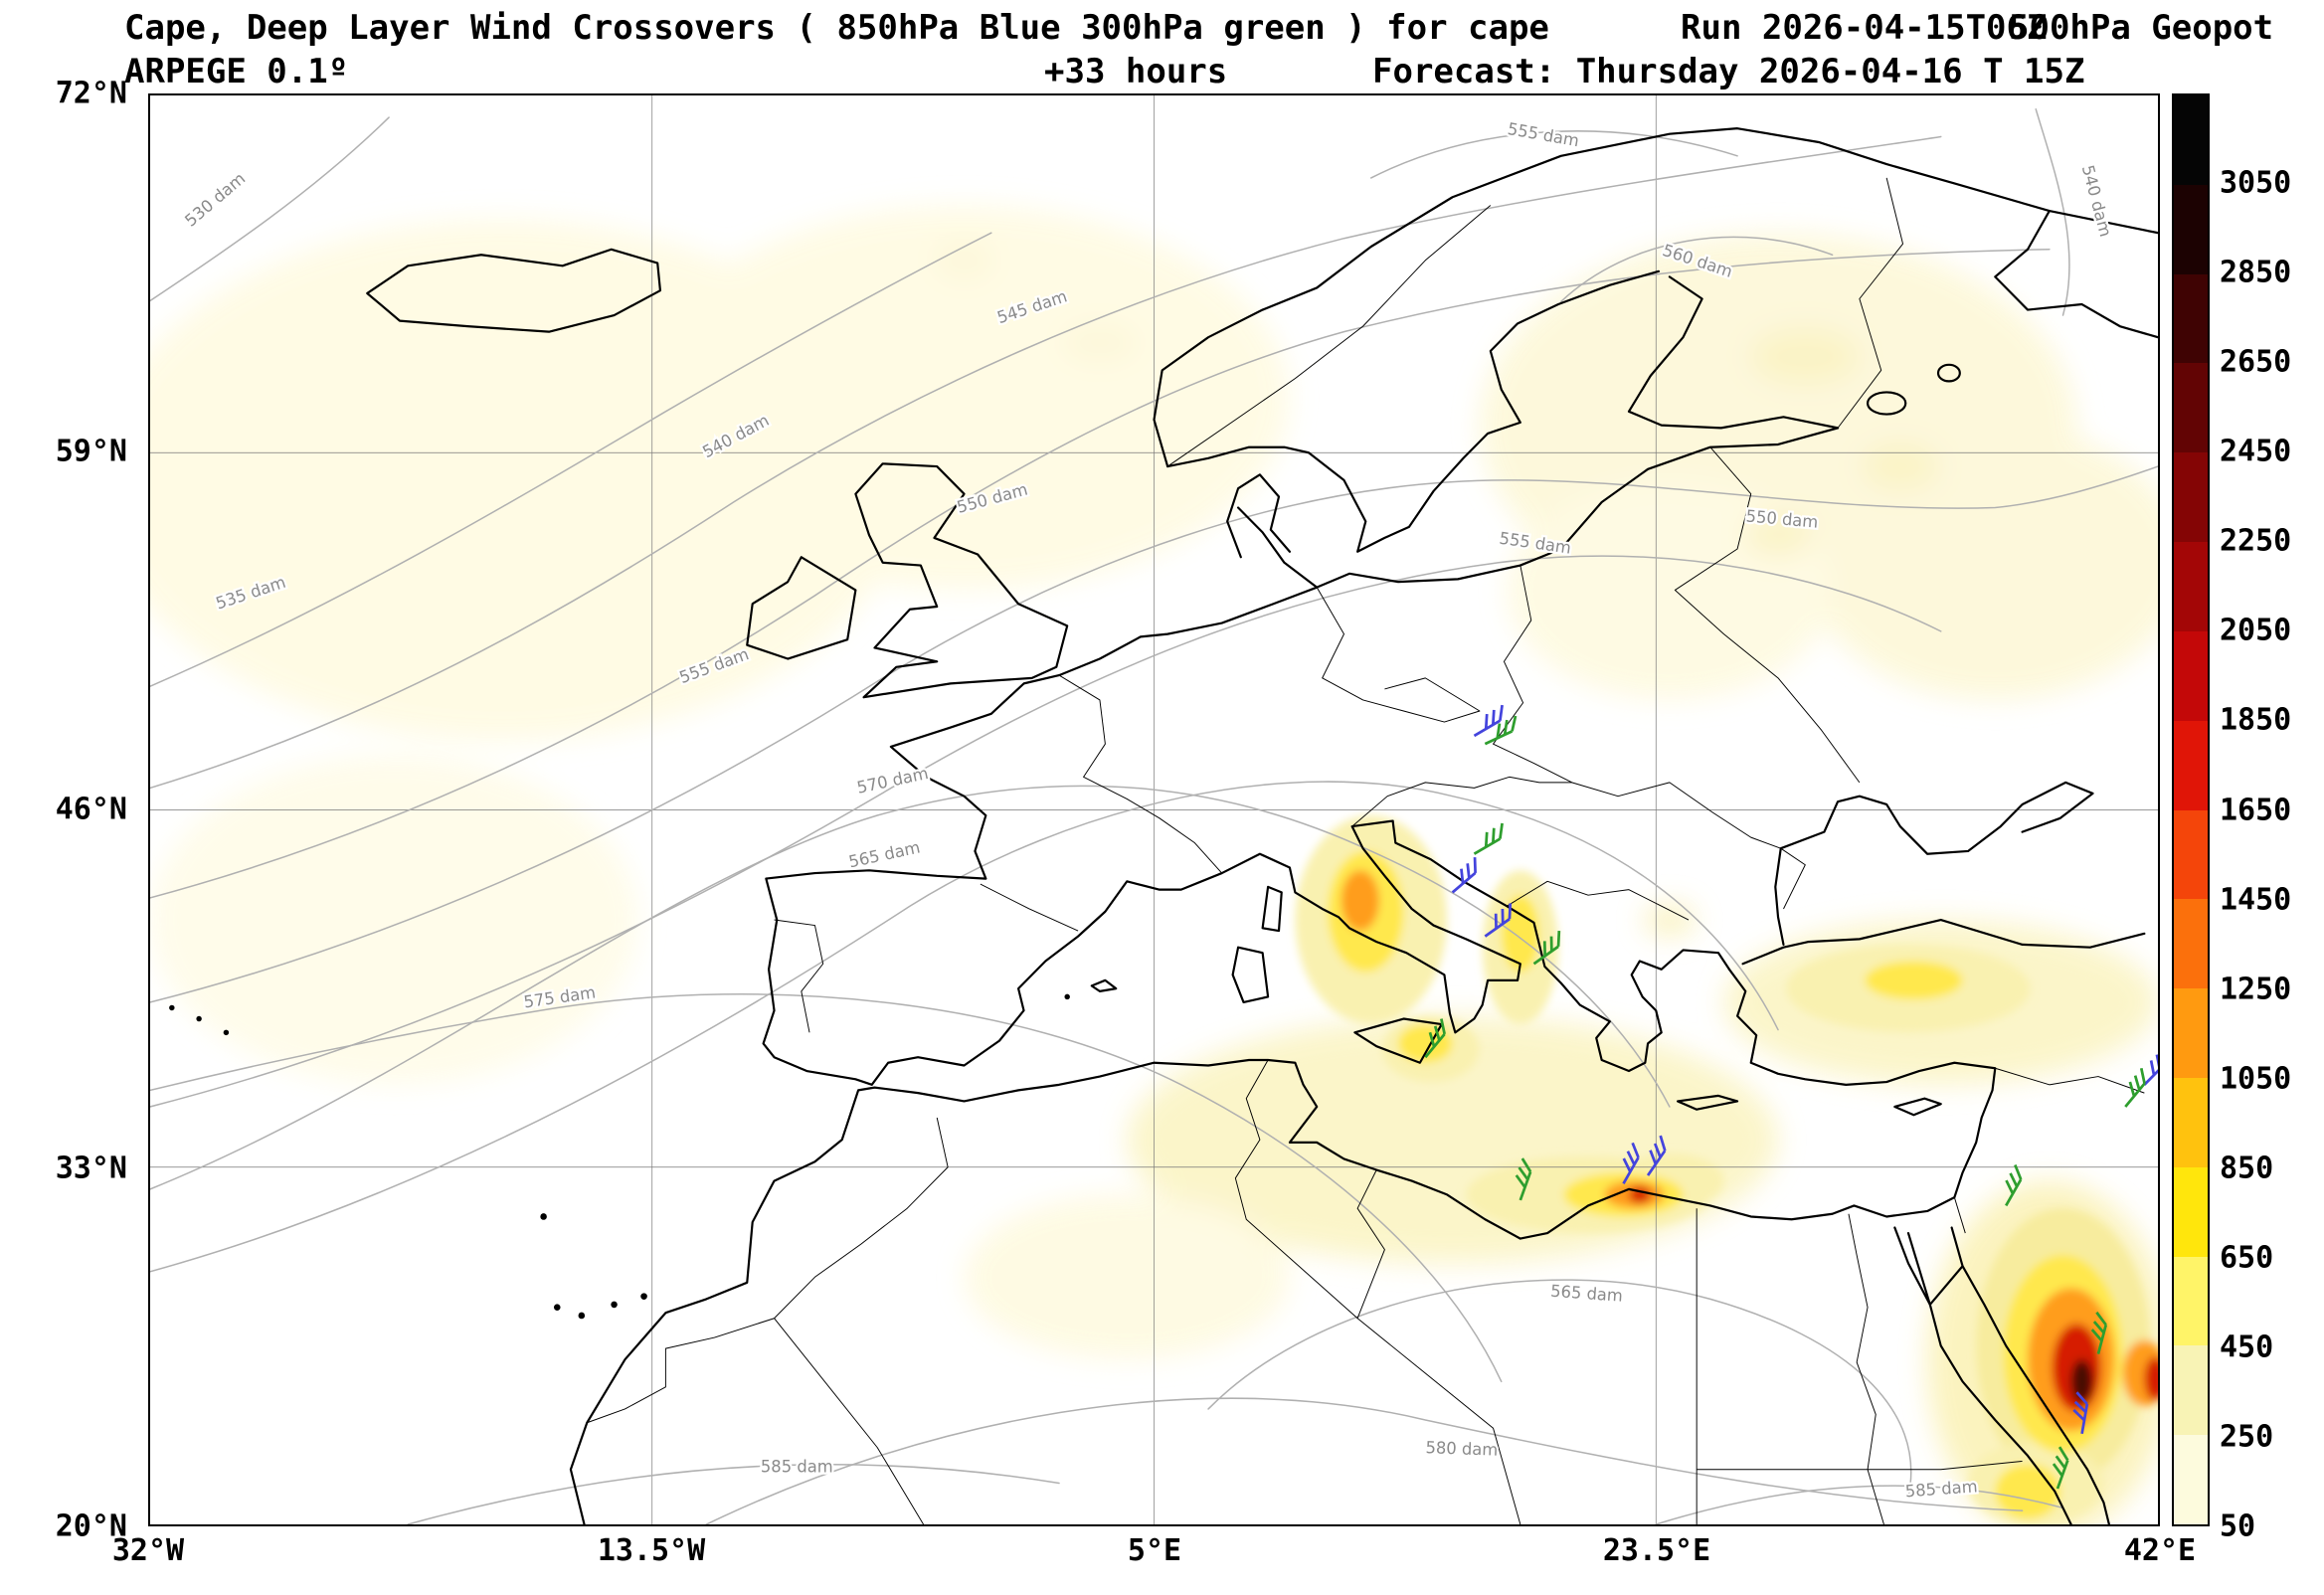 The width and height of the screenshot is (2324, 1595). Describe the element at coordinates (2247, 1169) in the screenshot. I see `colorbar-tick: 850` at that location.